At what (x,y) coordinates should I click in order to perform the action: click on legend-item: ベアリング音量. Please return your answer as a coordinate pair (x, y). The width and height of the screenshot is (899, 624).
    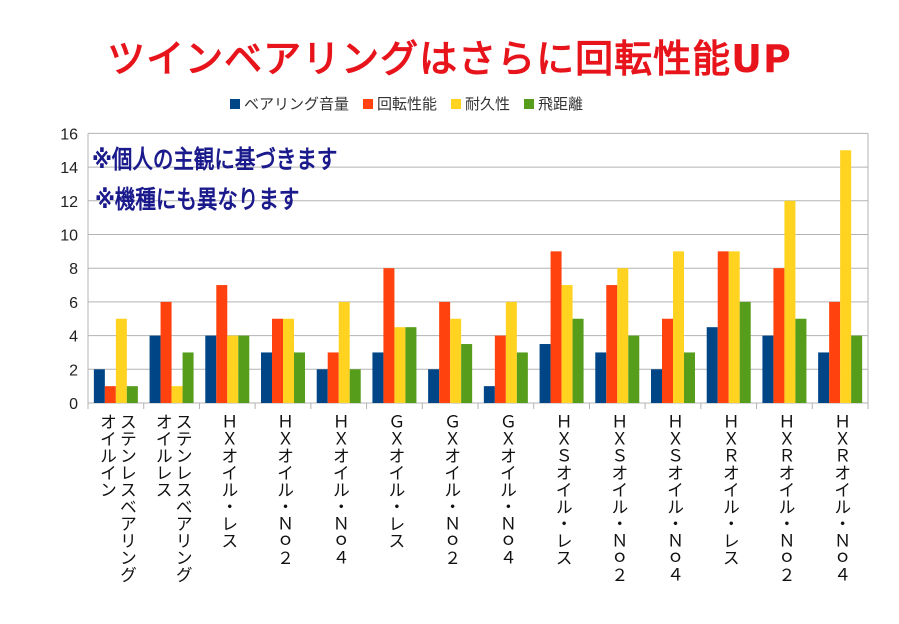
    Looking at the image, I should click on (289, 103).